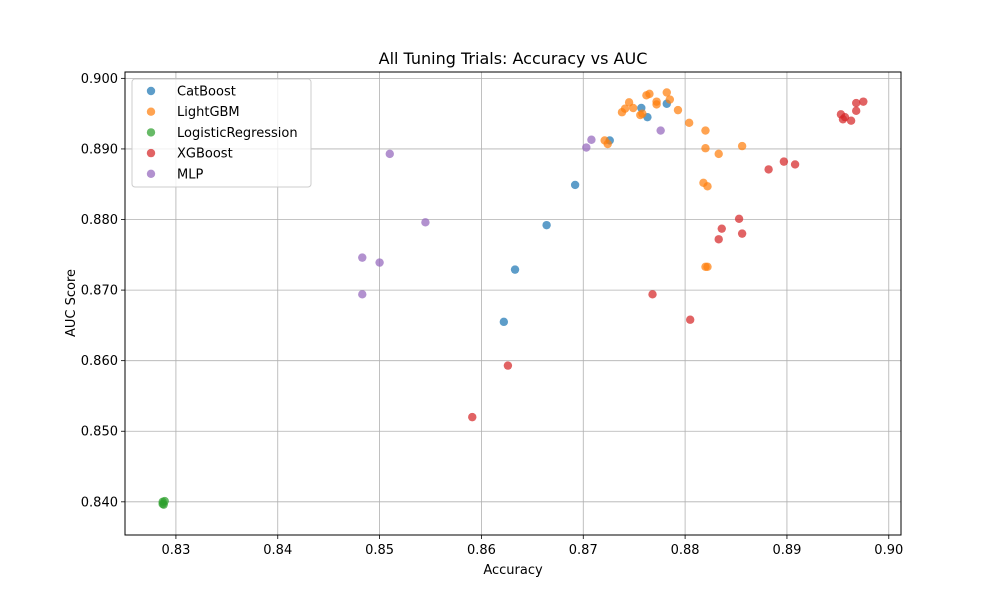  Describe the element at coordinates (583, 550) in the screenshot. I see `x-tick-label: 0.87` at that location.